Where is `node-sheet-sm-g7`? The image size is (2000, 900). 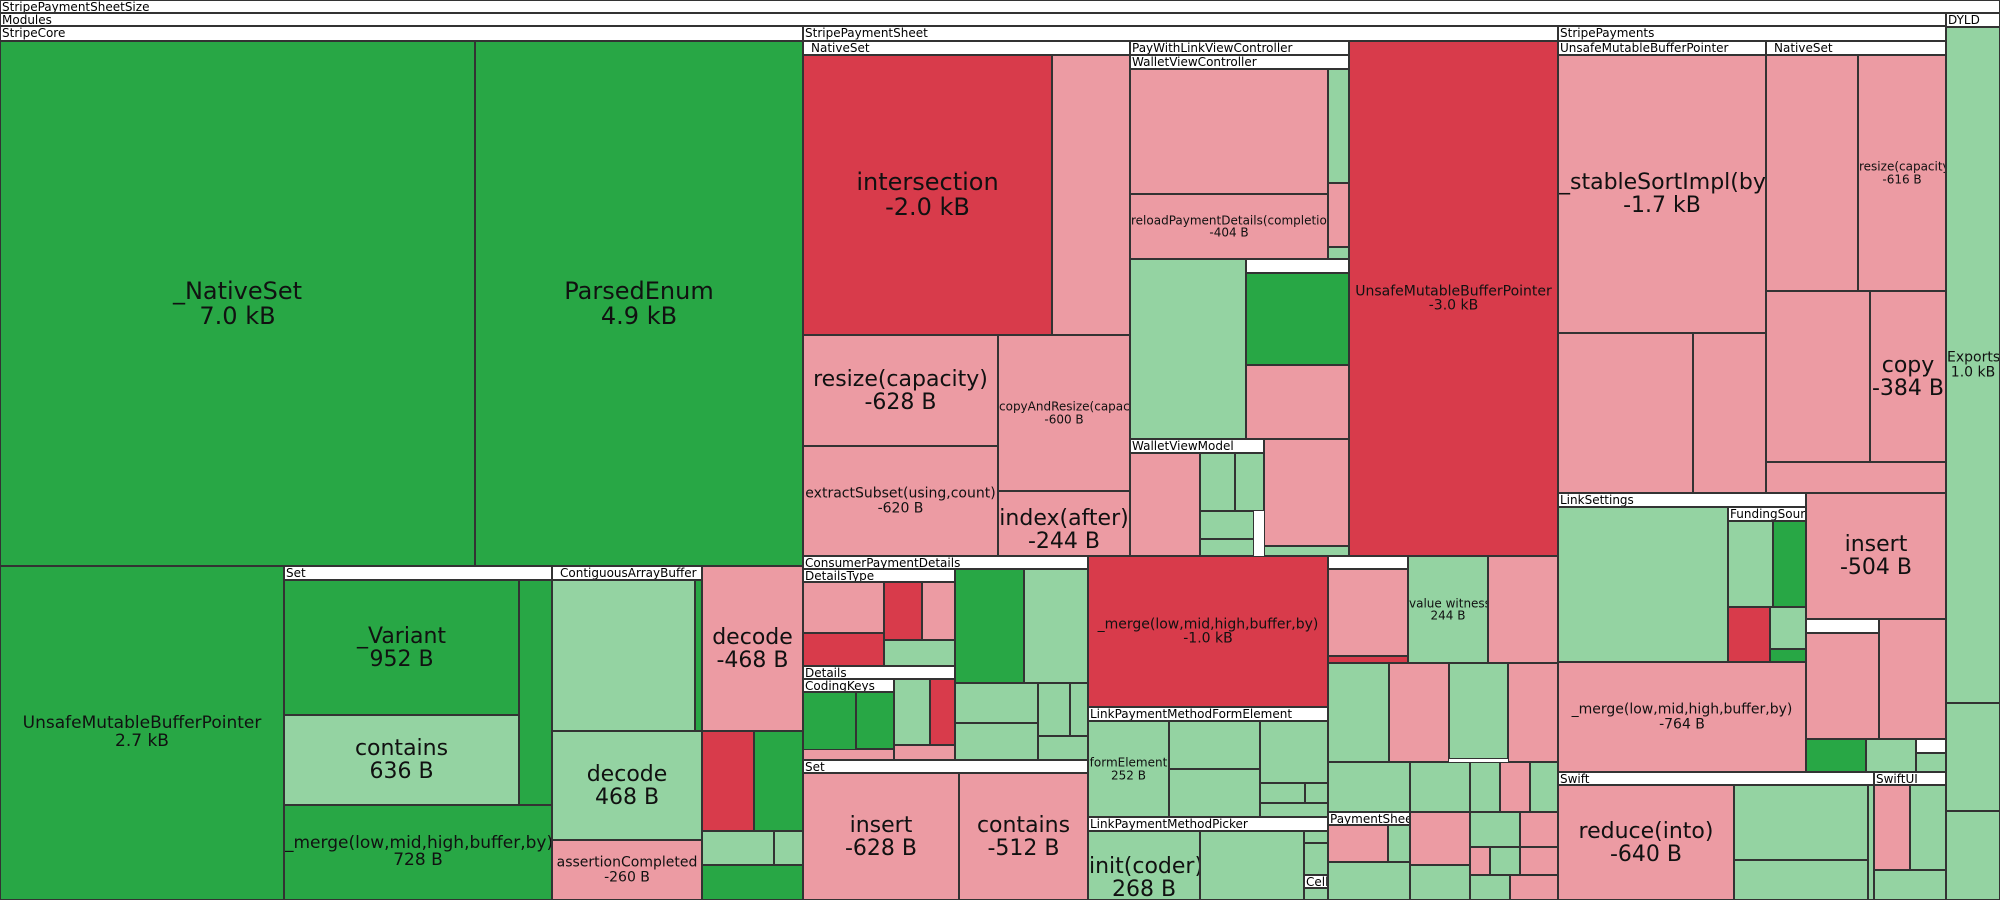
node-sheet-sm-g7 is located at coordinates (1440, 882).